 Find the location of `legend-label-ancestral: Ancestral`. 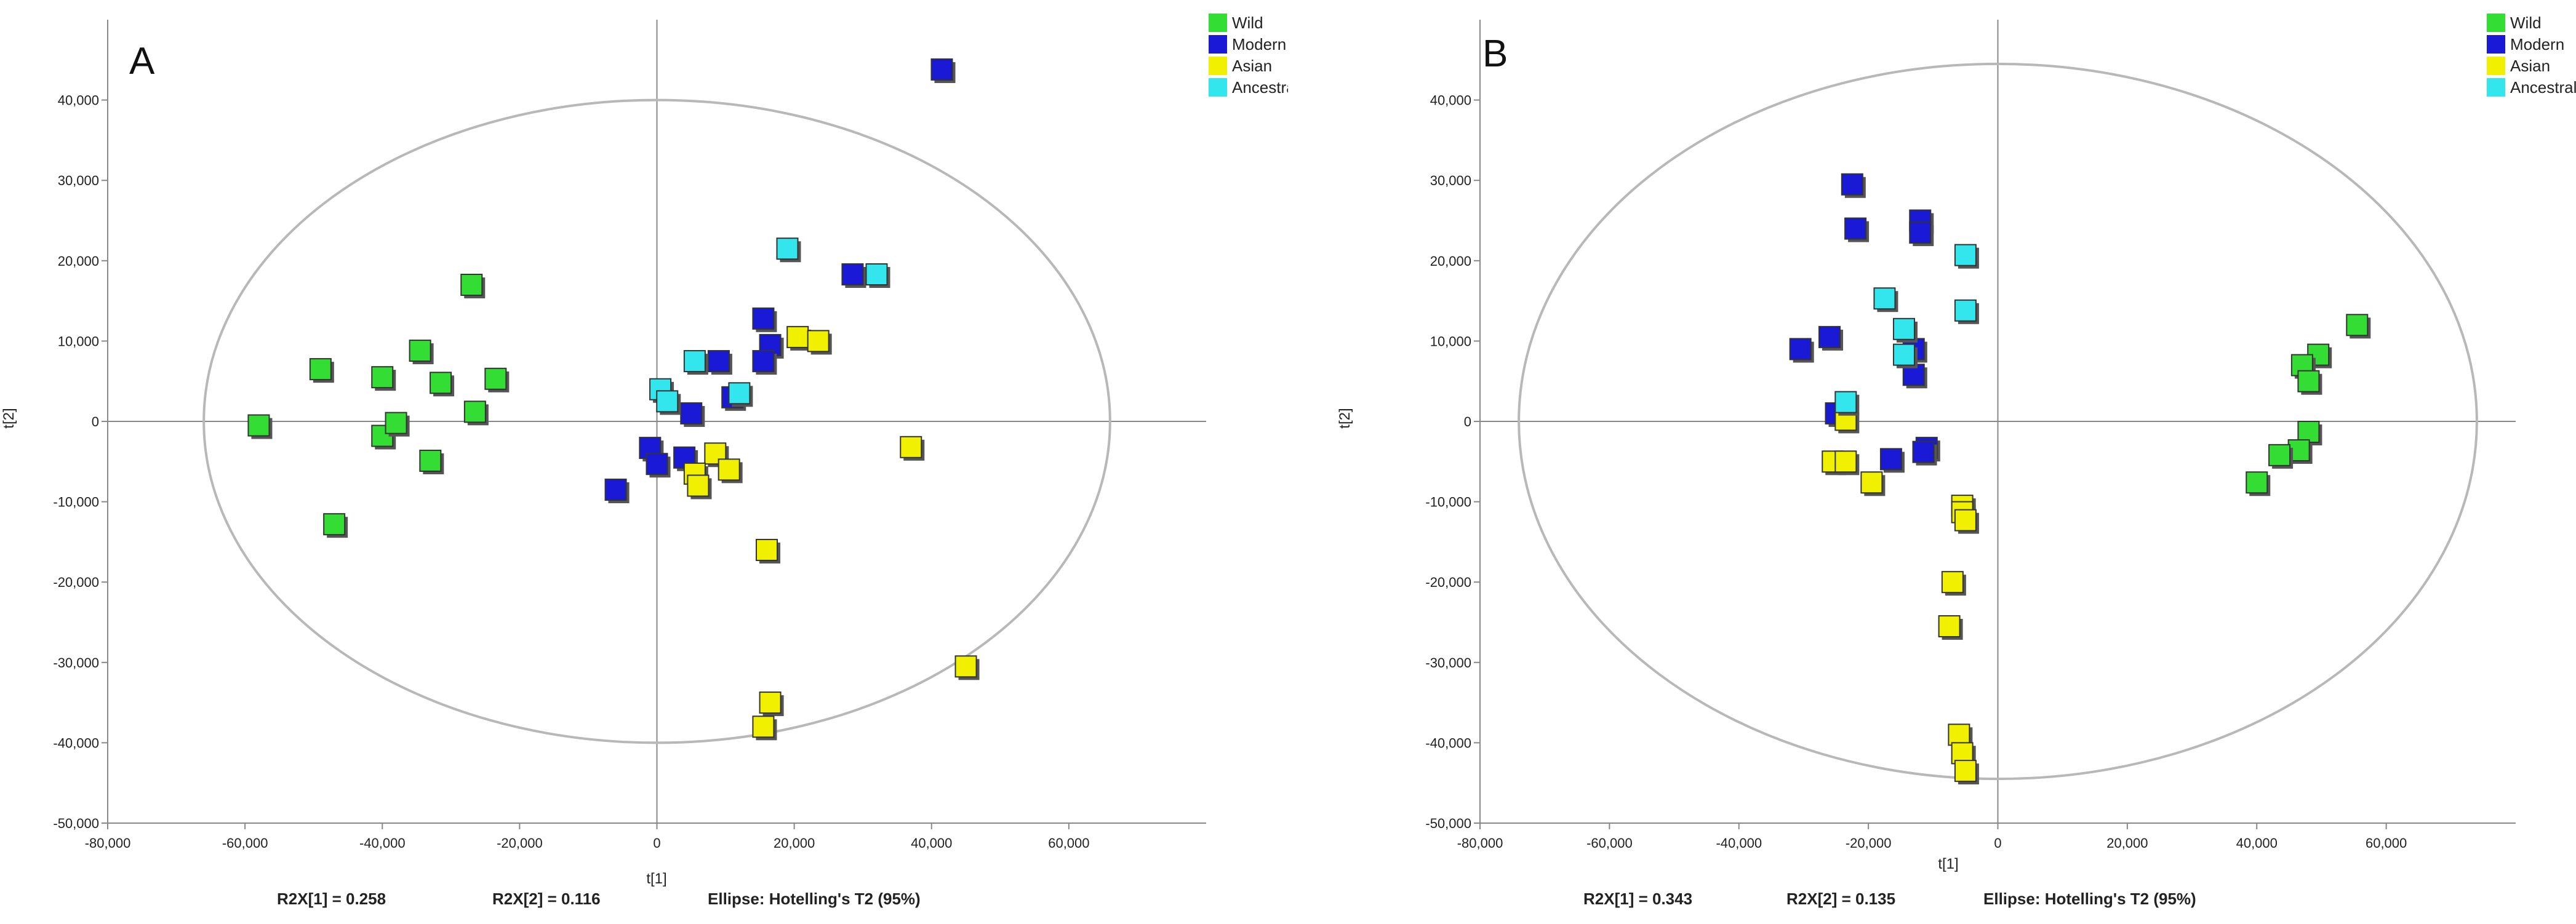

legend-label-ancestral: Ancestral is located at coordinates (1260, 87).